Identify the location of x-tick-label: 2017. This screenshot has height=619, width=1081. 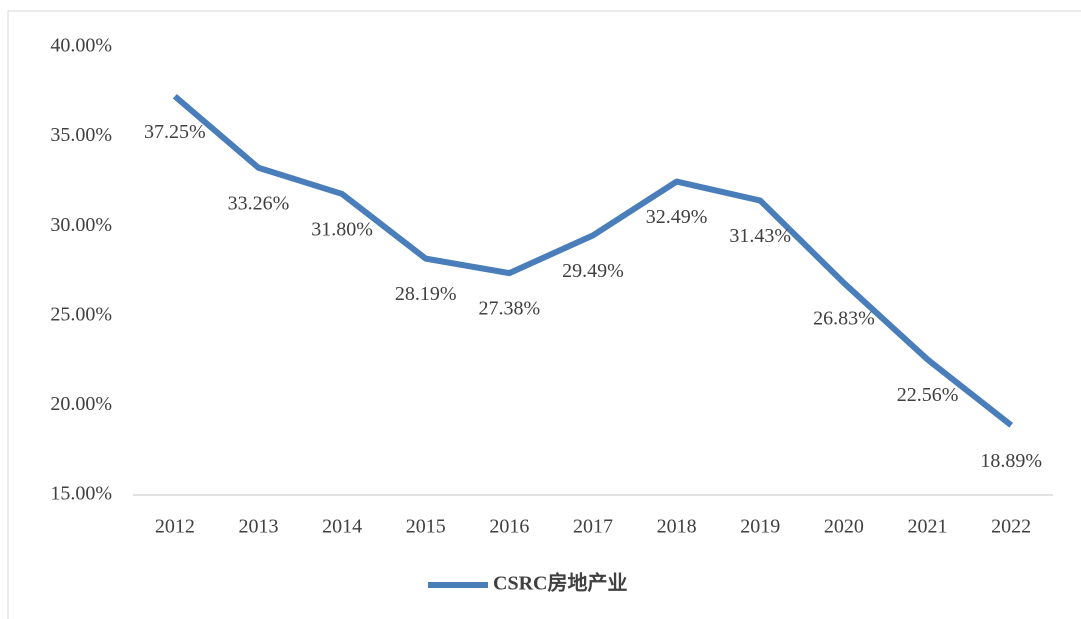
(593, 527).